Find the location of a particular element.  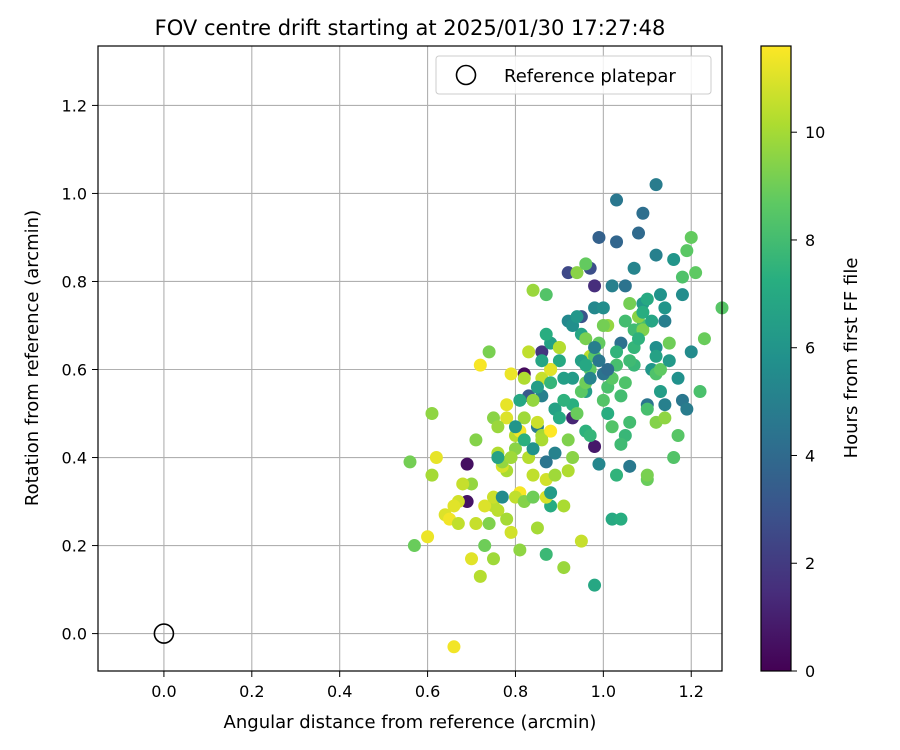

y-tick-label: 0.4 is located at coordinates (74, 458).